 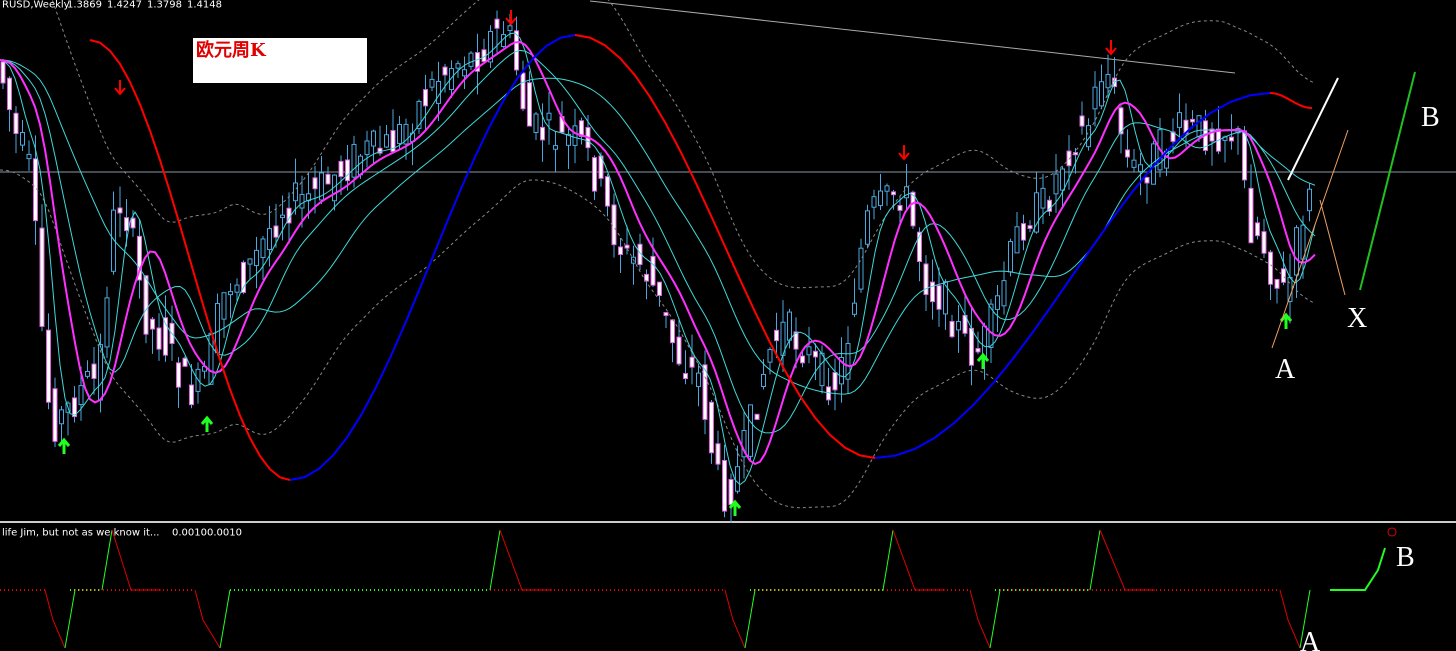 I want to click on proj-orange, so click(x=1310, y=239).